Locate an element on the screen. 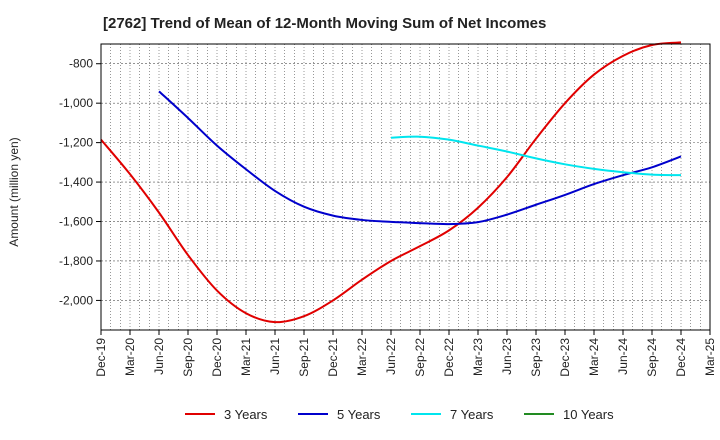 The width and height of the screenshot is (720, 440). x-tick-label: Jun-22 is located at coordinates (391, 356).